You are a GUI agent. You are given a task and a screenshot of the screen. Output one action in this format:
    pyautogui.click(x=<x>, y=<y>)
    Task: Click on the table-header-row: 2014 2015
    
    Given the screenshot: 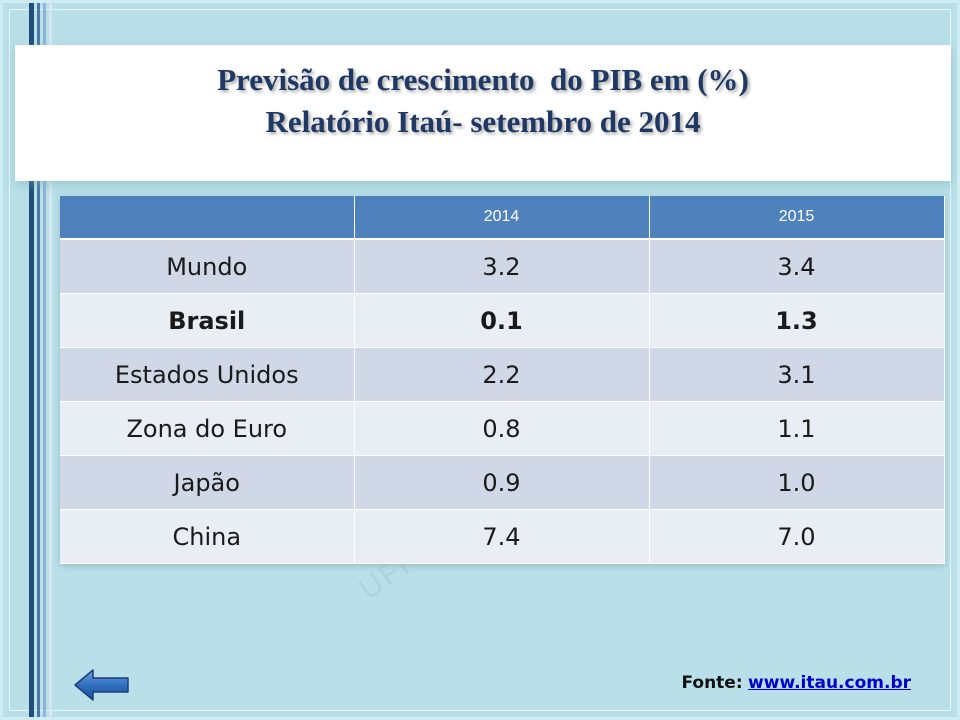 What is the action you would take?
    pyautogui.click(x=502, y=218)
    